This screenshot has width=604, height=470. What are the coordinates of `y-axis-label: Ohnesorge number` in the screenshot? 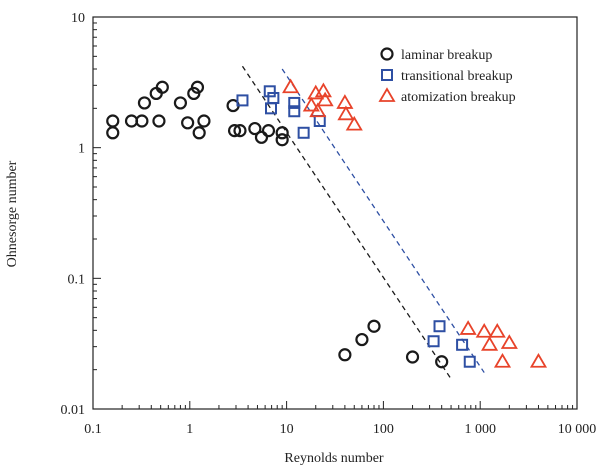 It's located at (12, 213).